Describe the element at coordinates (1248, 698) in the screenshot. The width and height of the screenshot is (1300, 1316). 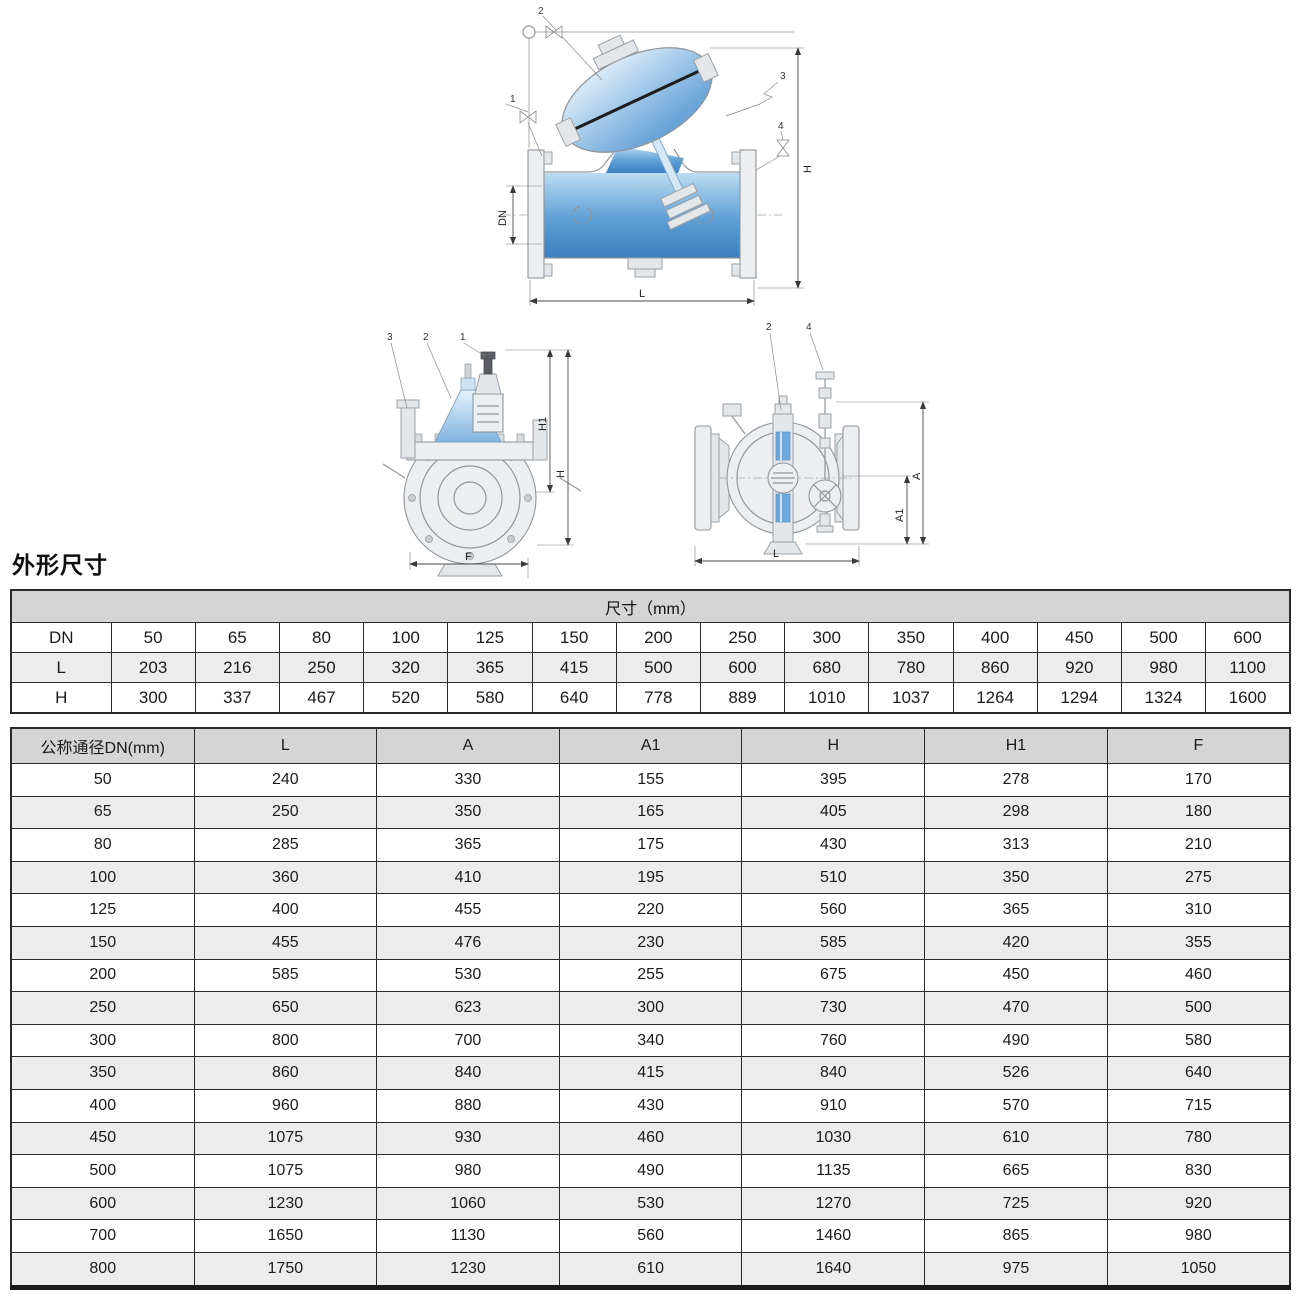
I see `cell: 1600` at that location.